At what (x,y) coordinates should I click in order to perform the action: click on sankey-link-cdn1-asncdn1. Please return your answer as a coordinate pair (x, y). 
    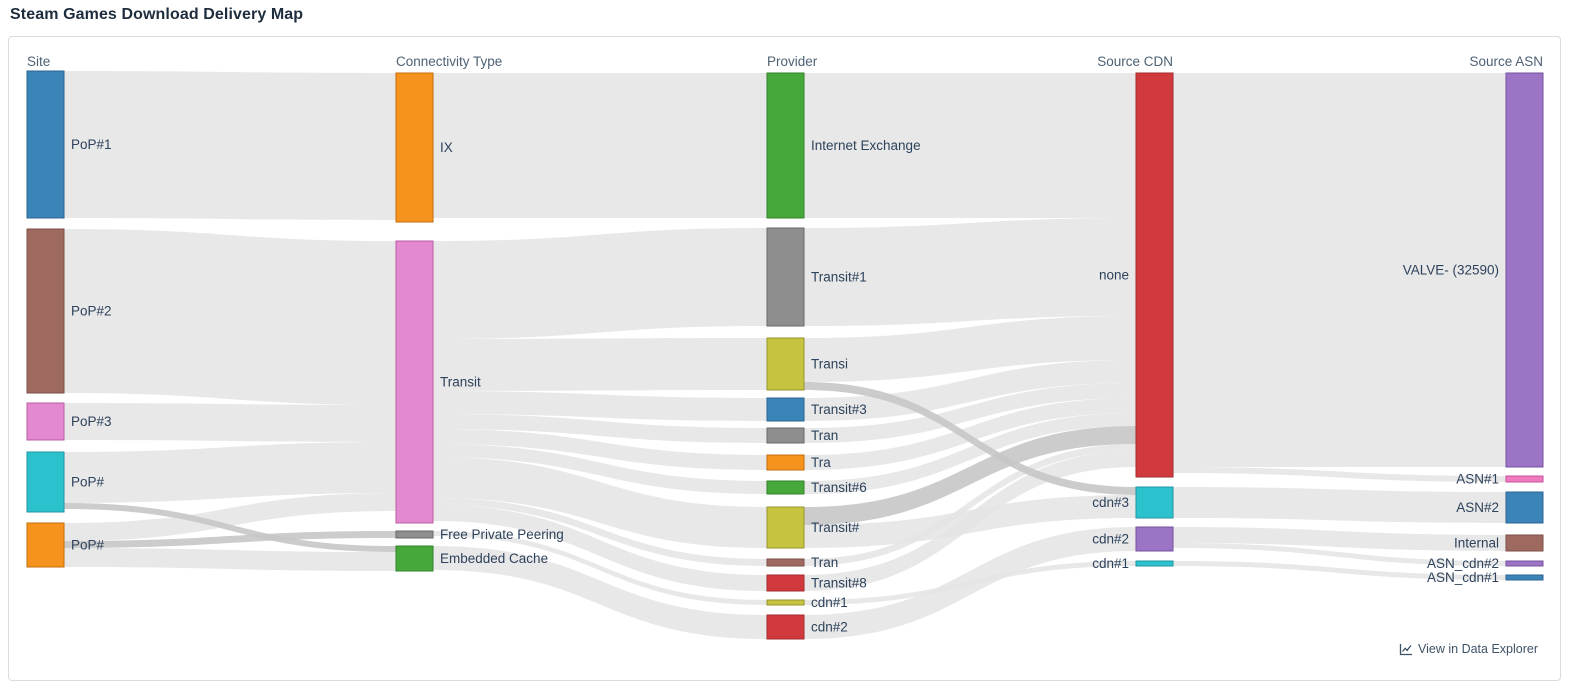
    Looking at the image, I should click on (1339, 570).